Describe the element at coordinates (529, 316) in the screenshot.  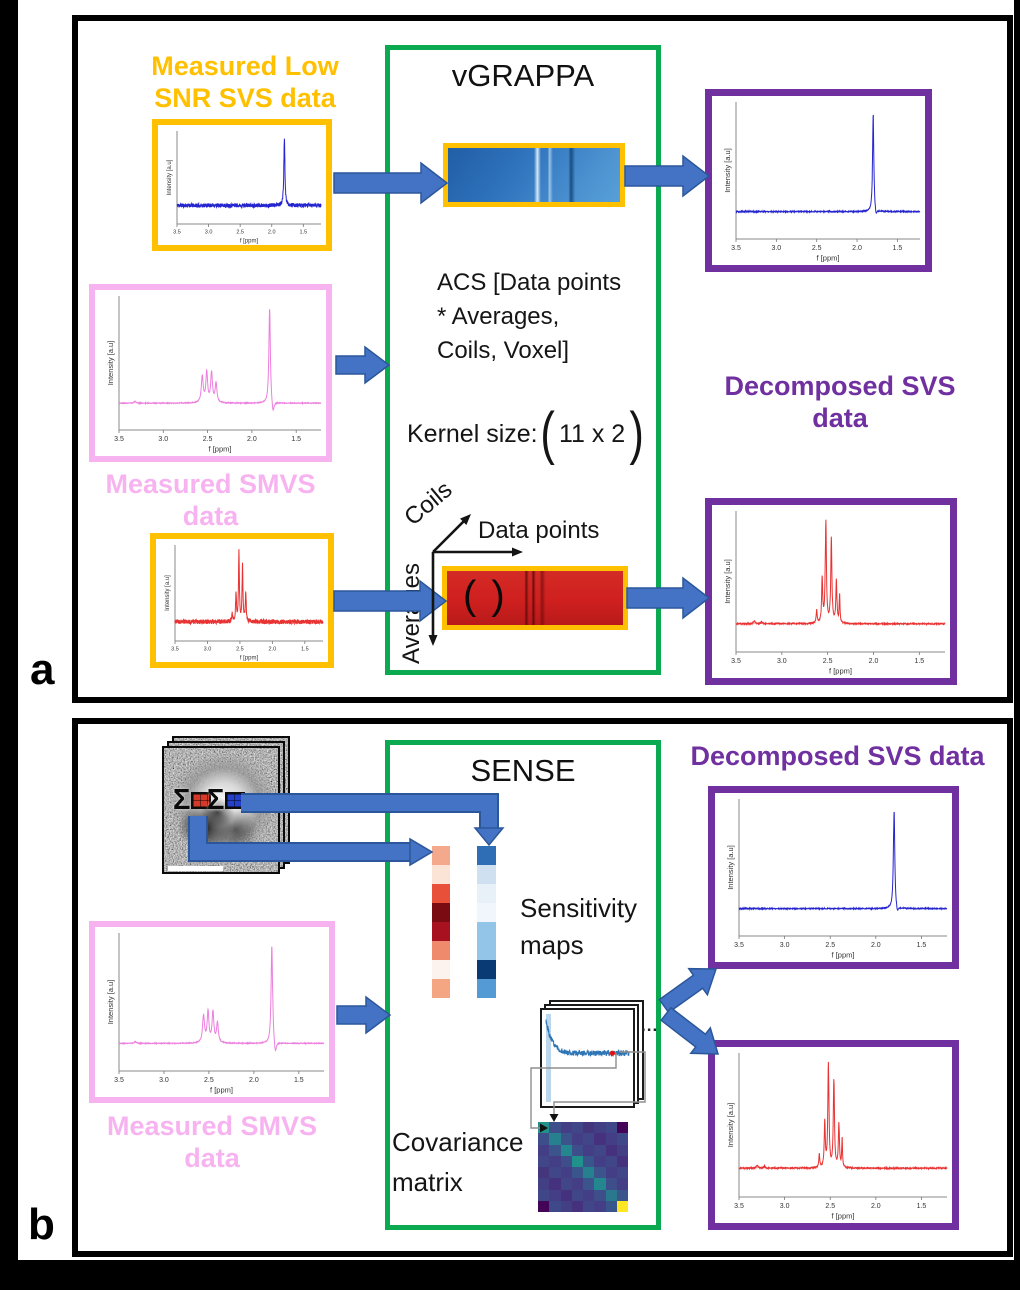
I see `acs-dimensions-text: ACS [Data points * Averages, Coils, Voxel]` at that location.